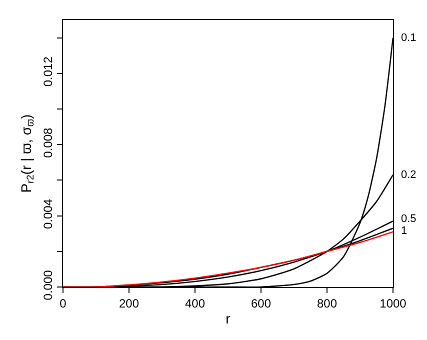  Describe the element at coordinates (48, 142) in the screenshot. I see `y-tick-label: 0.008` at that location.